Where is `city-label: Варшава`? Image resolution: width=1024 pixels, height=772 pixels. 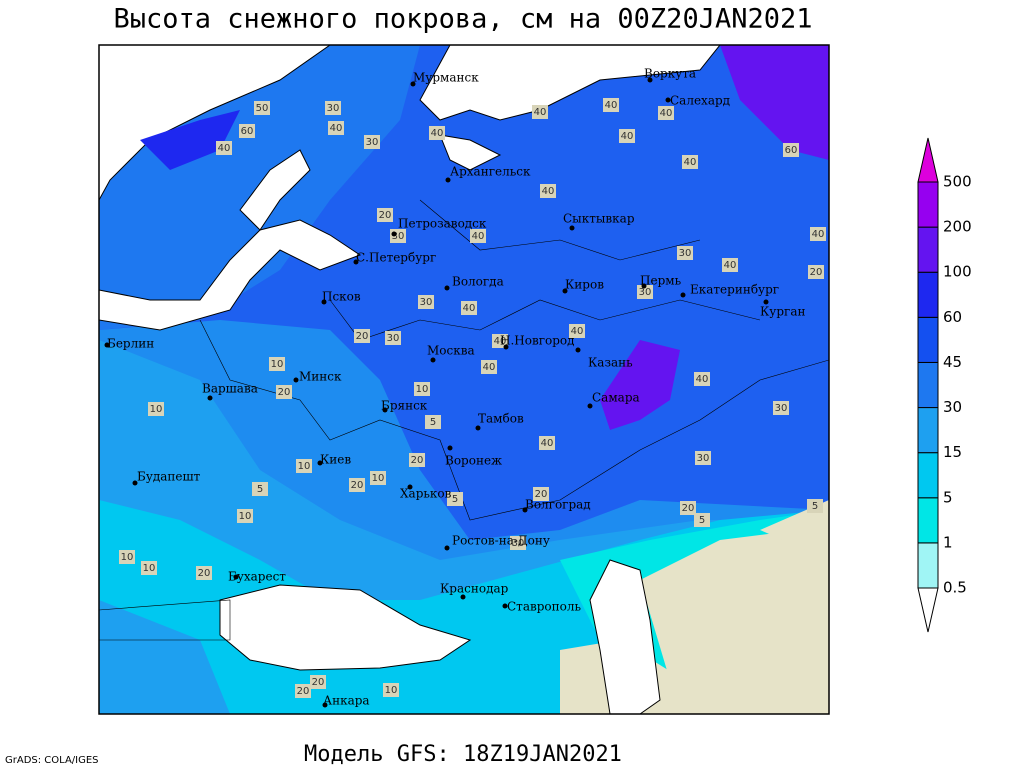 city-label: Варшава is located at coordinates (230, 389).